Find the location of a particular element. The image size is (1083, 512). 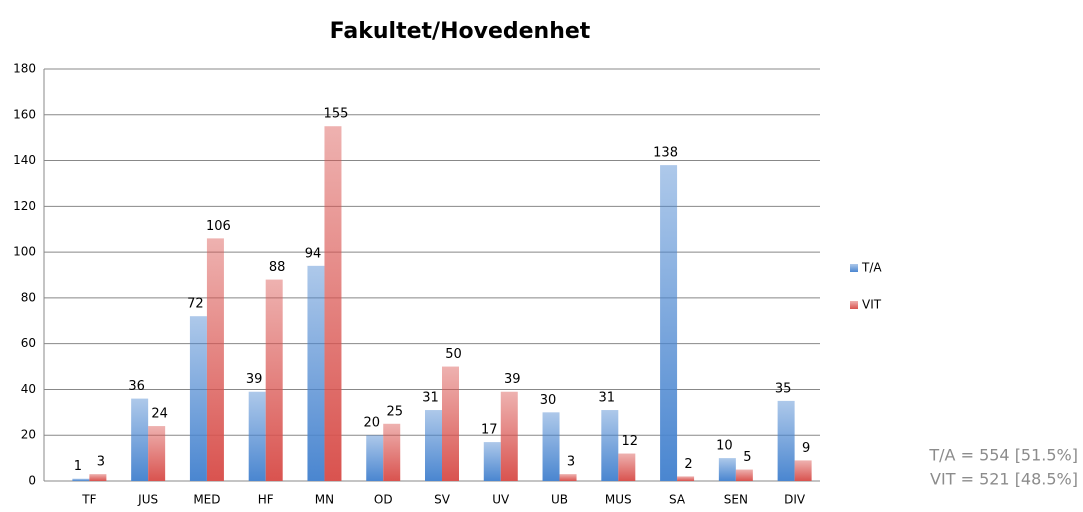

x-tick-label: SA is located at coordinates (677, 500).